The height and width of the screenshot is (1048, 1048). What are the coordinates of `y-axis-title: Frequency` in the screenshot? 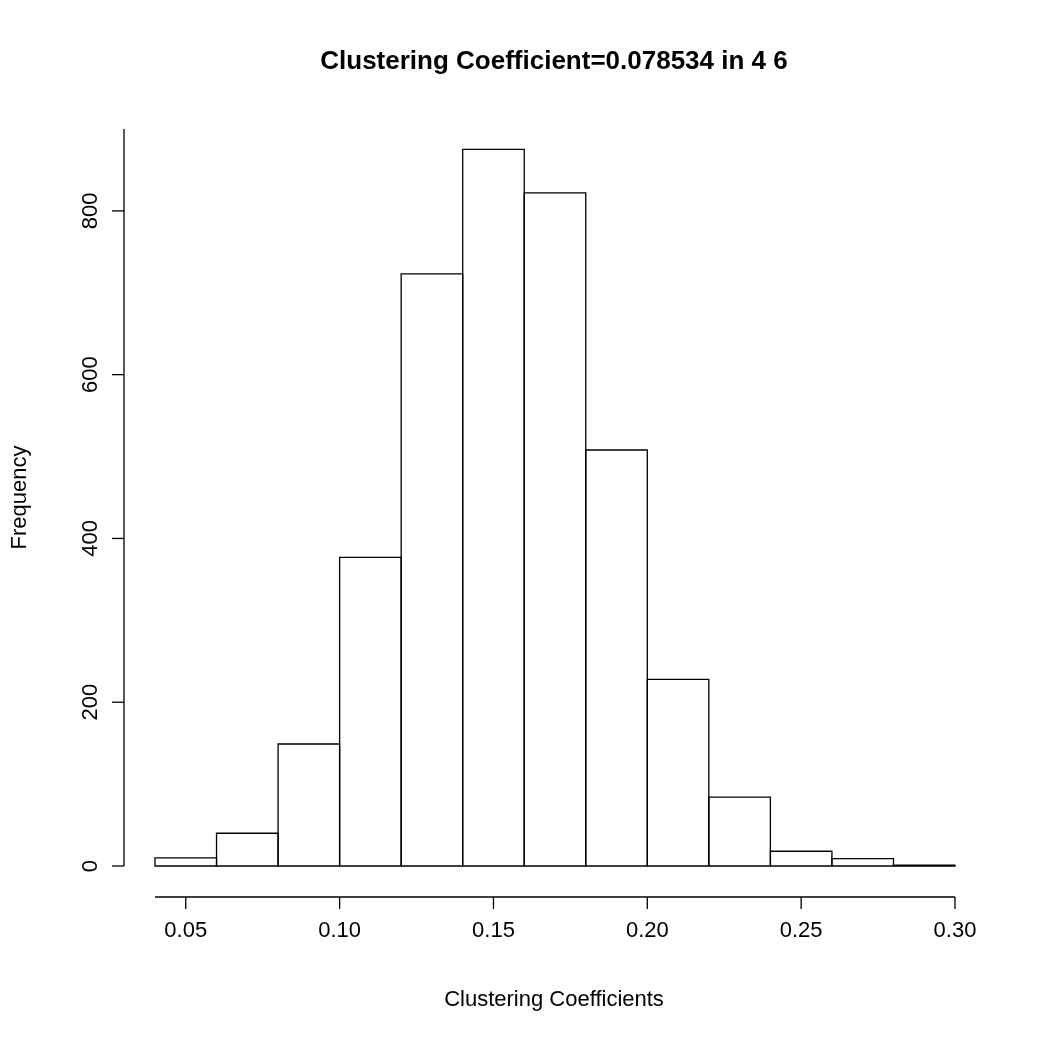 It's located at (19, 497).